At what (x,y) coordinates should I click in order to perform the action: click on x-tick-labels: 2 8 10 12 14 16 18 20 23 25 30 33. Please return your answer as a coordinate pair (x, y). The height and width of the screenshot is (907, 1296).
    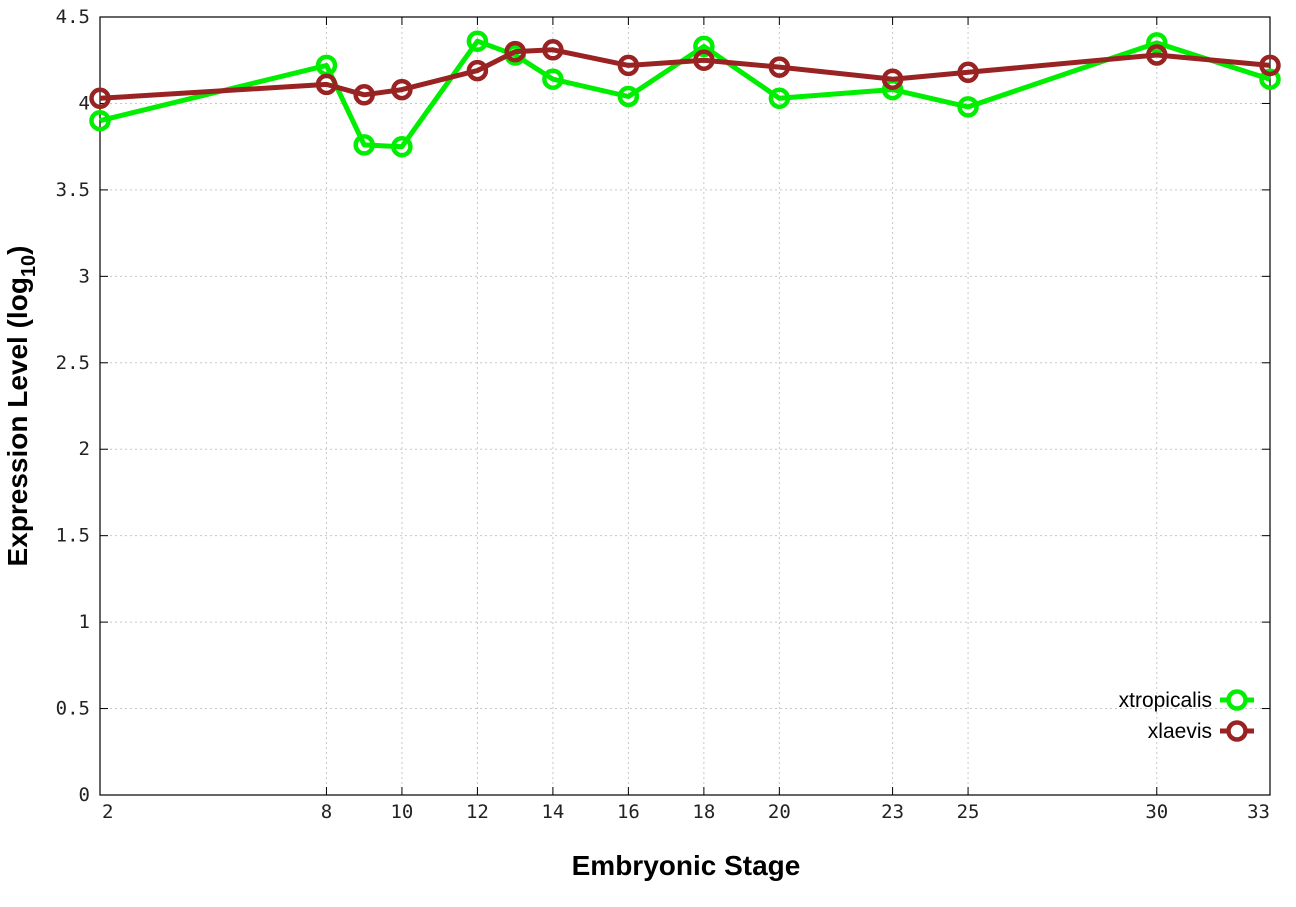
    Looking at the image, I should click on (686, 812).